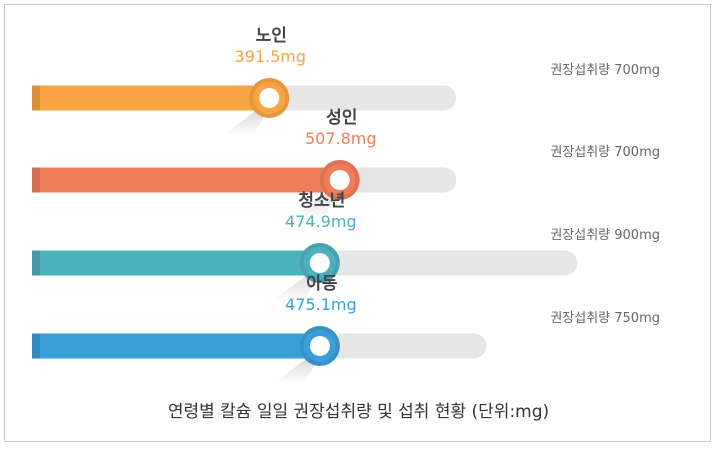 The image size is (717, 450). I want to click on category-label: 성인, so click(341, 118).